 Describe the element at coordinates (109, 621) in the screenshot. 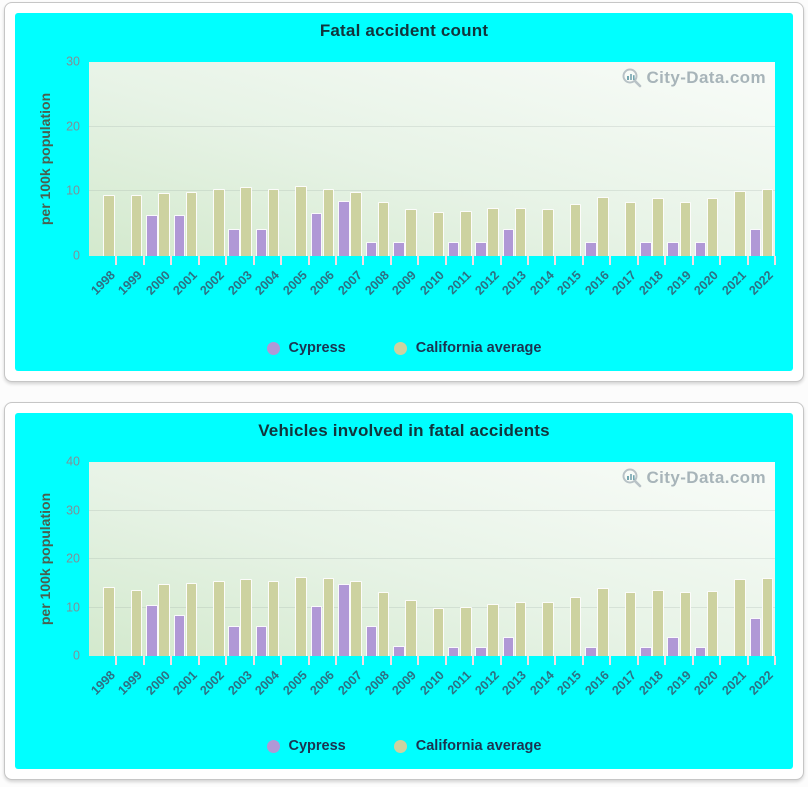

I see `bar-california-average-1998` at that location.